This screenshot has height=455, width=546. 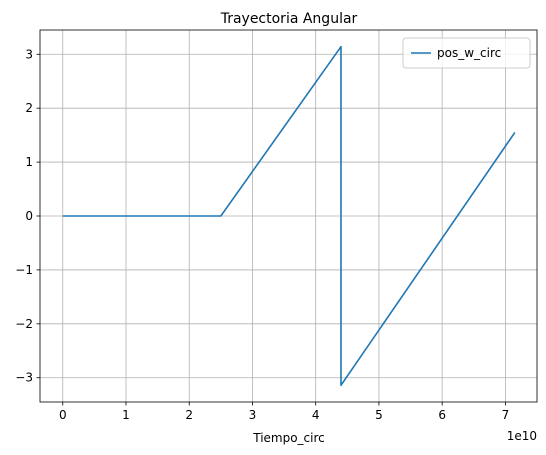 What do you see at coordinates (29, 54) in the screenshot?
I see `y-tick-label: 3` at bounding box center [29, 54].